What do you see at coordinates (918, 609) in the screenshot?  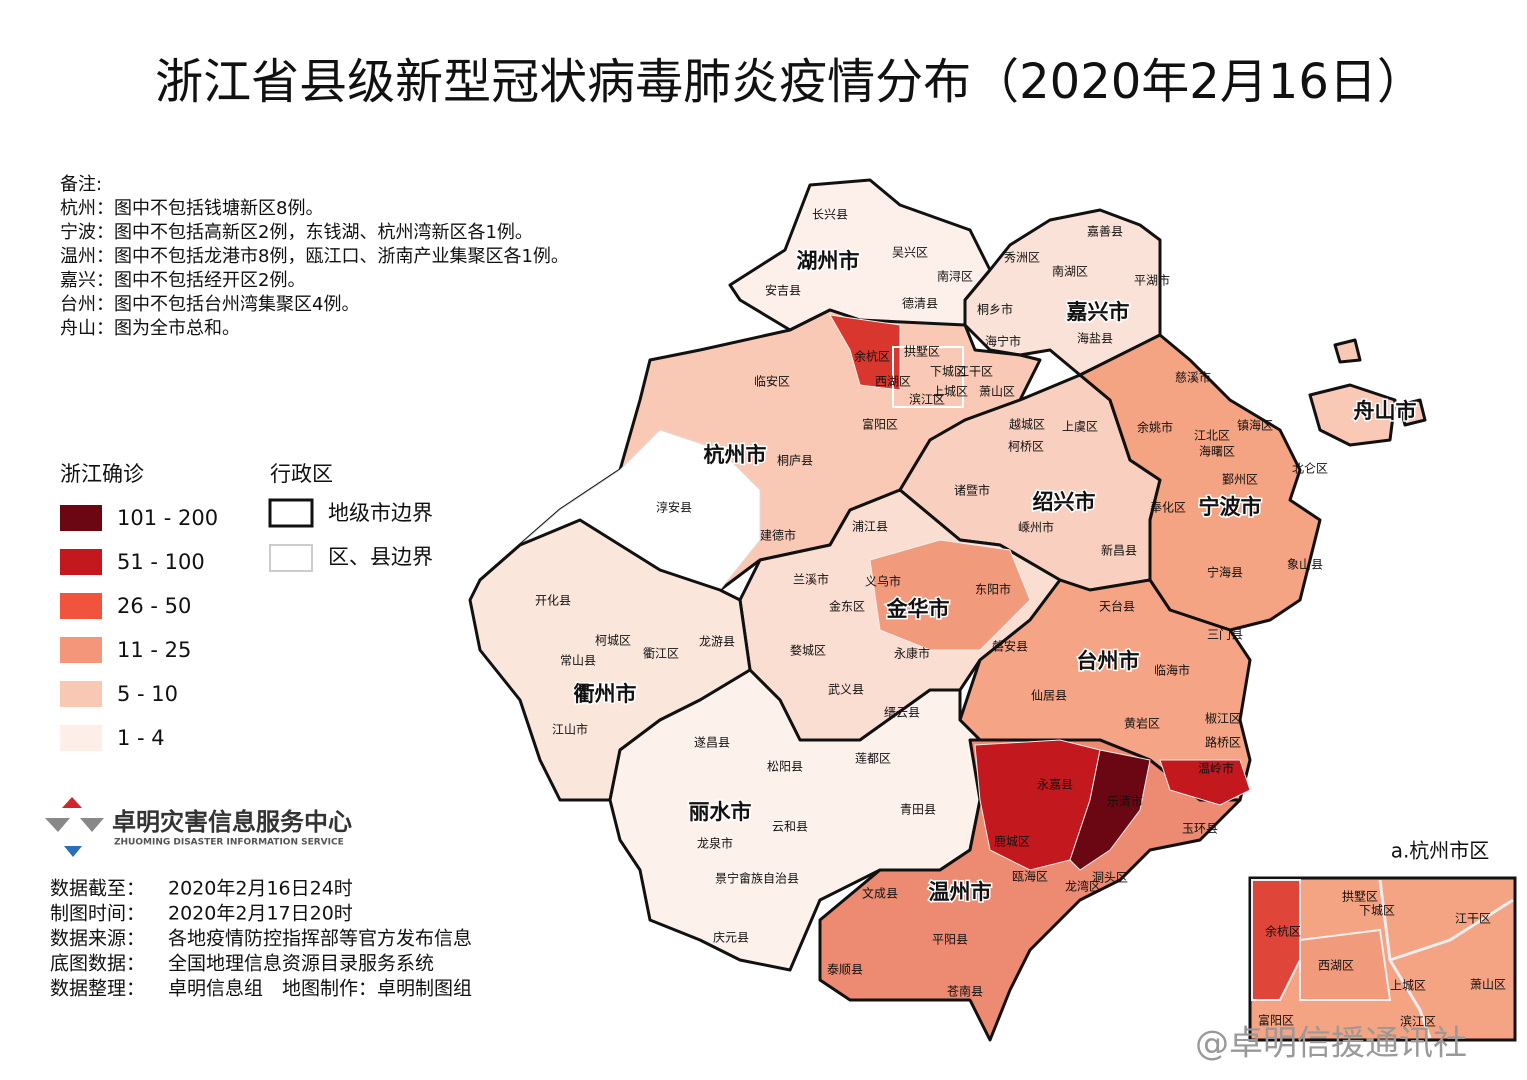 I see `city-label: 金华市` at bounding box center [918, 609].